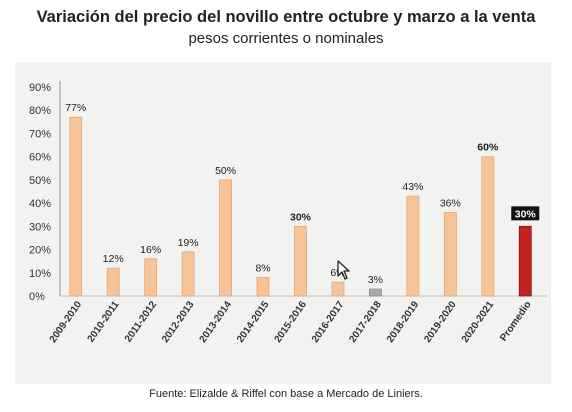 The height and width of the screenshot is (412, 572). What do you see at coordinates (338, 289) in the screenshot?
I see `bar-2016-2017` at bounding box center [338, 289].